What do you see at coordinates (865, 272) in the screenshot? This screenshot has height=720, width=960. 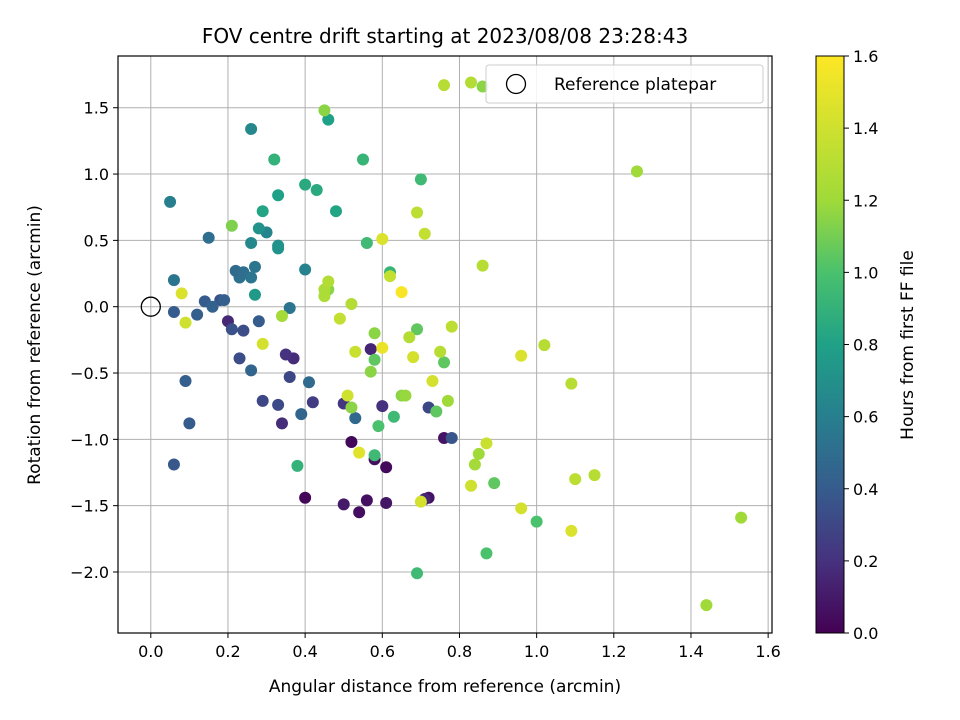 I see `colorbar-tick-label: 1.0` at bounding box center [865, 272].